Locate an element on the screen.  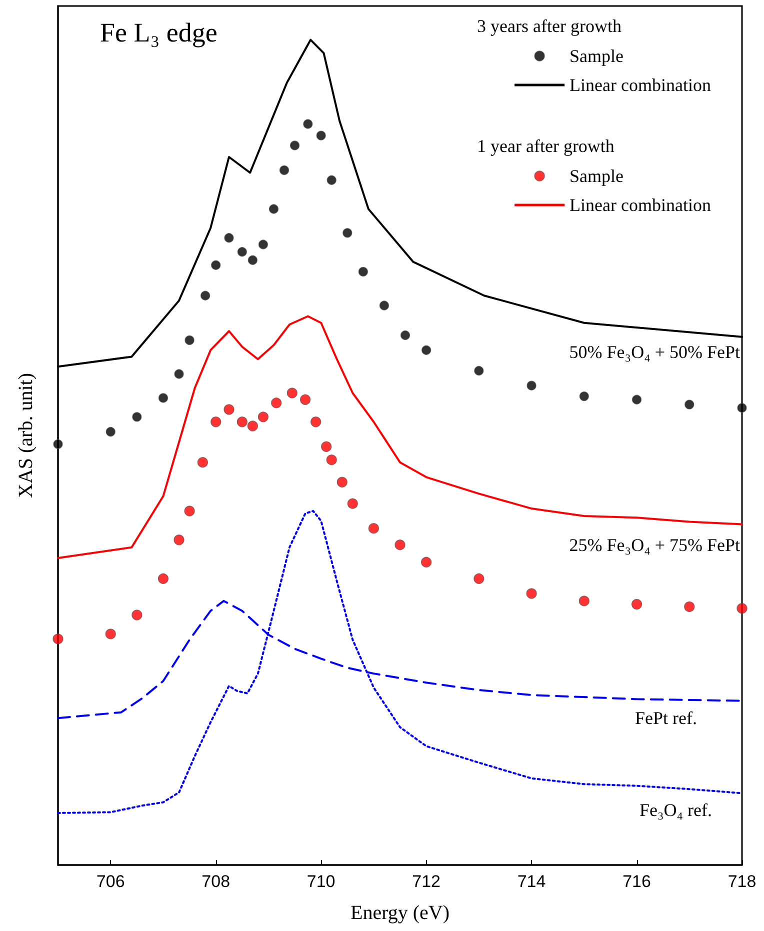
x-tick-label: 708 is located at coordinates (216, 881).